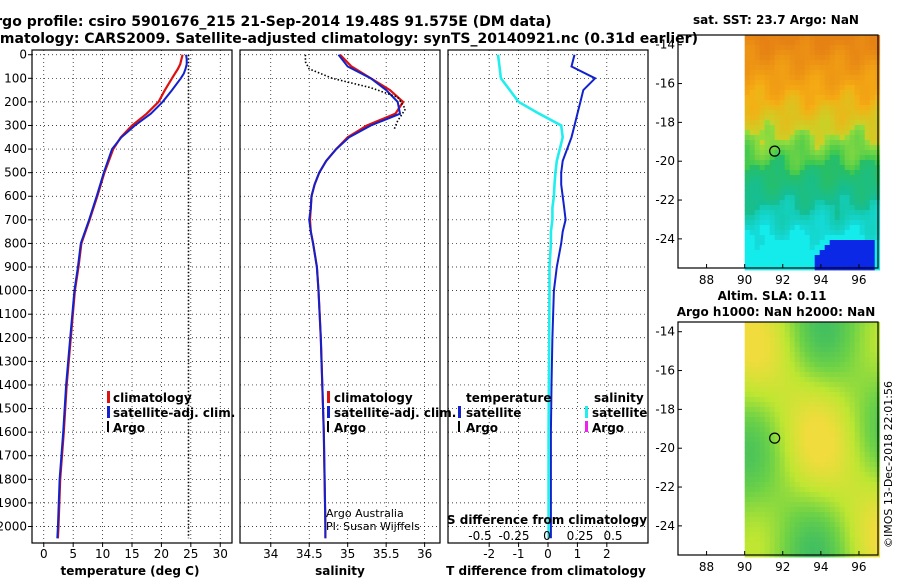 This screenshot has width=900, height=580. What do you see at coordinates (73, 554) in the screenshot?
I see `x-tick-label: 5` at bounding box center [73, 554].